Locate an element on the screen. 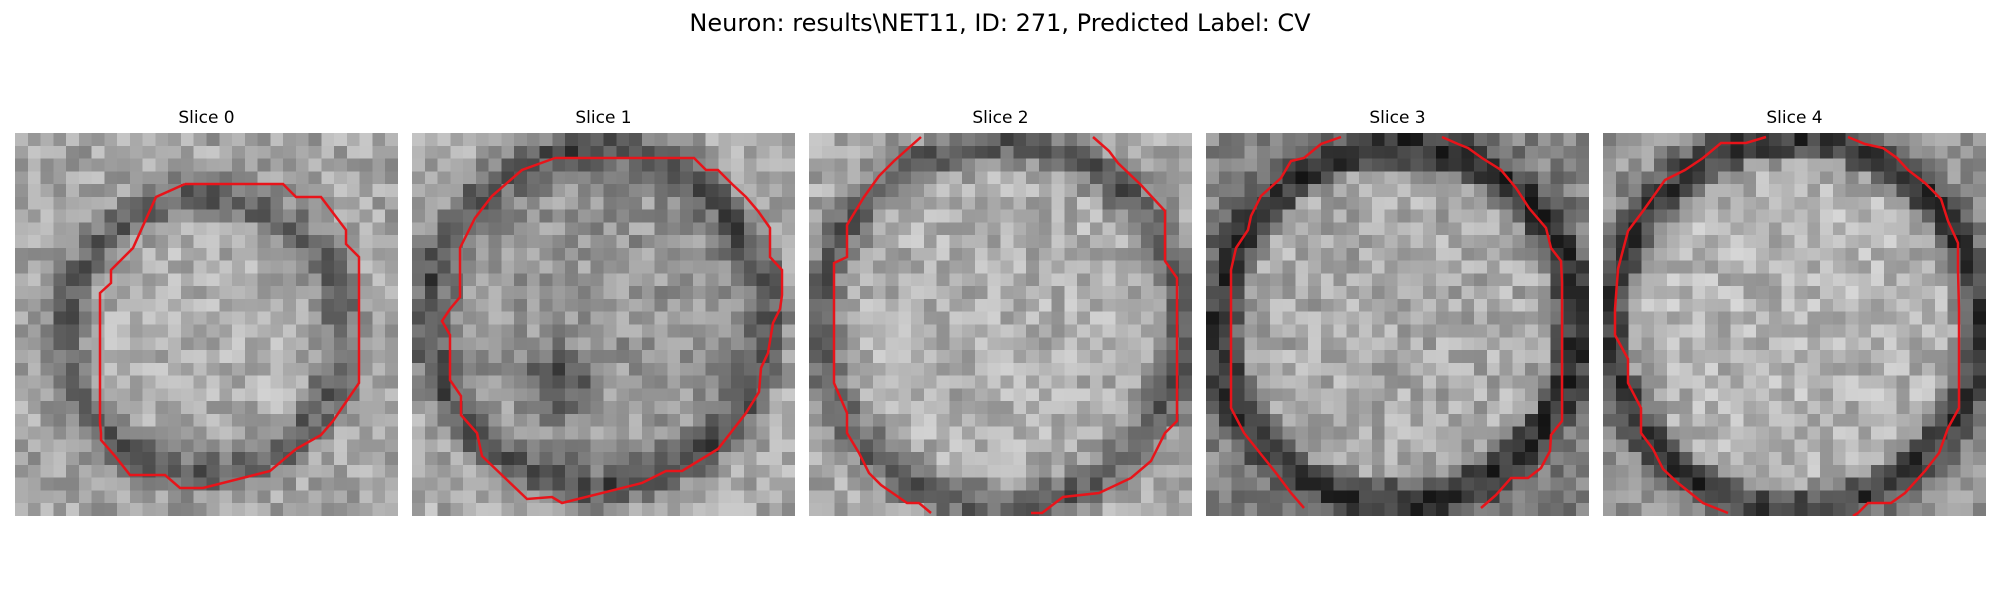  slice-title: Slice 0 is located at coordinates (206, 118).